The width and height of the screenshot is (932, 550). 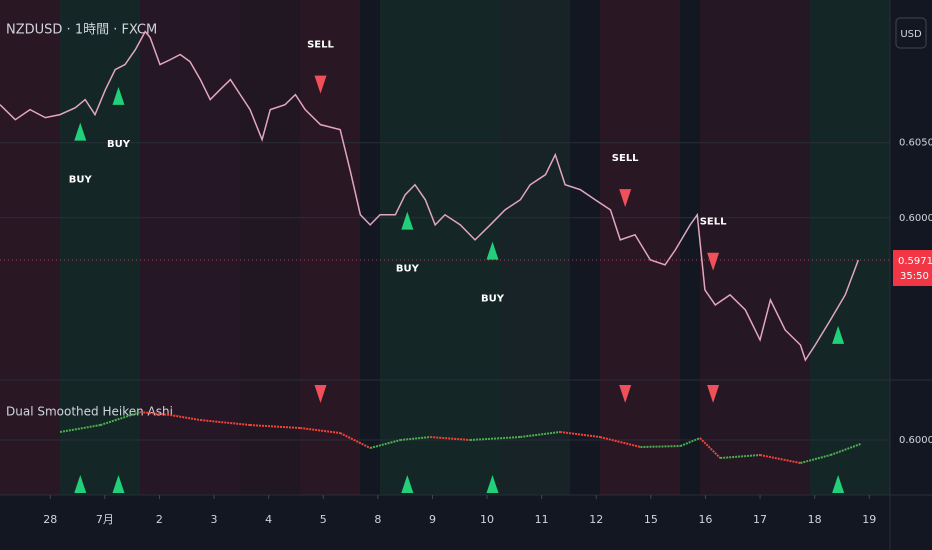 I want to click on x-tick-label: 4, so click(x=268, y=519).